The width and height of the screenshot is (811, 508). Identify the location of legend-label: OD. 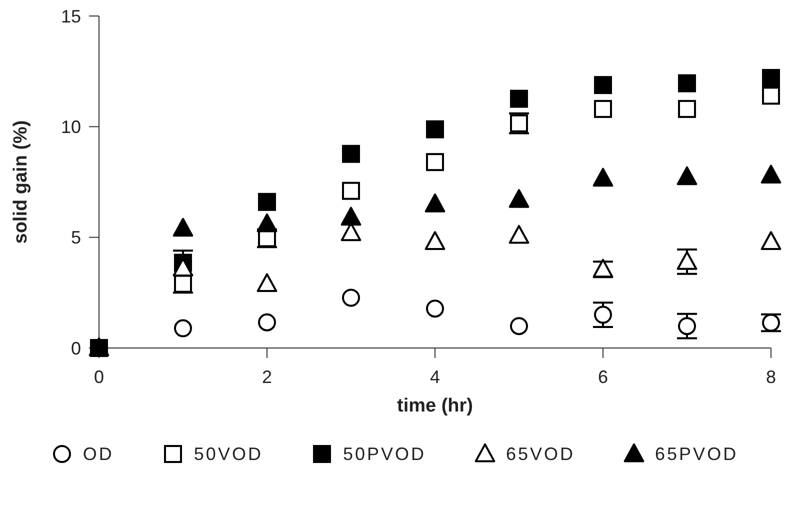
(98, 454).